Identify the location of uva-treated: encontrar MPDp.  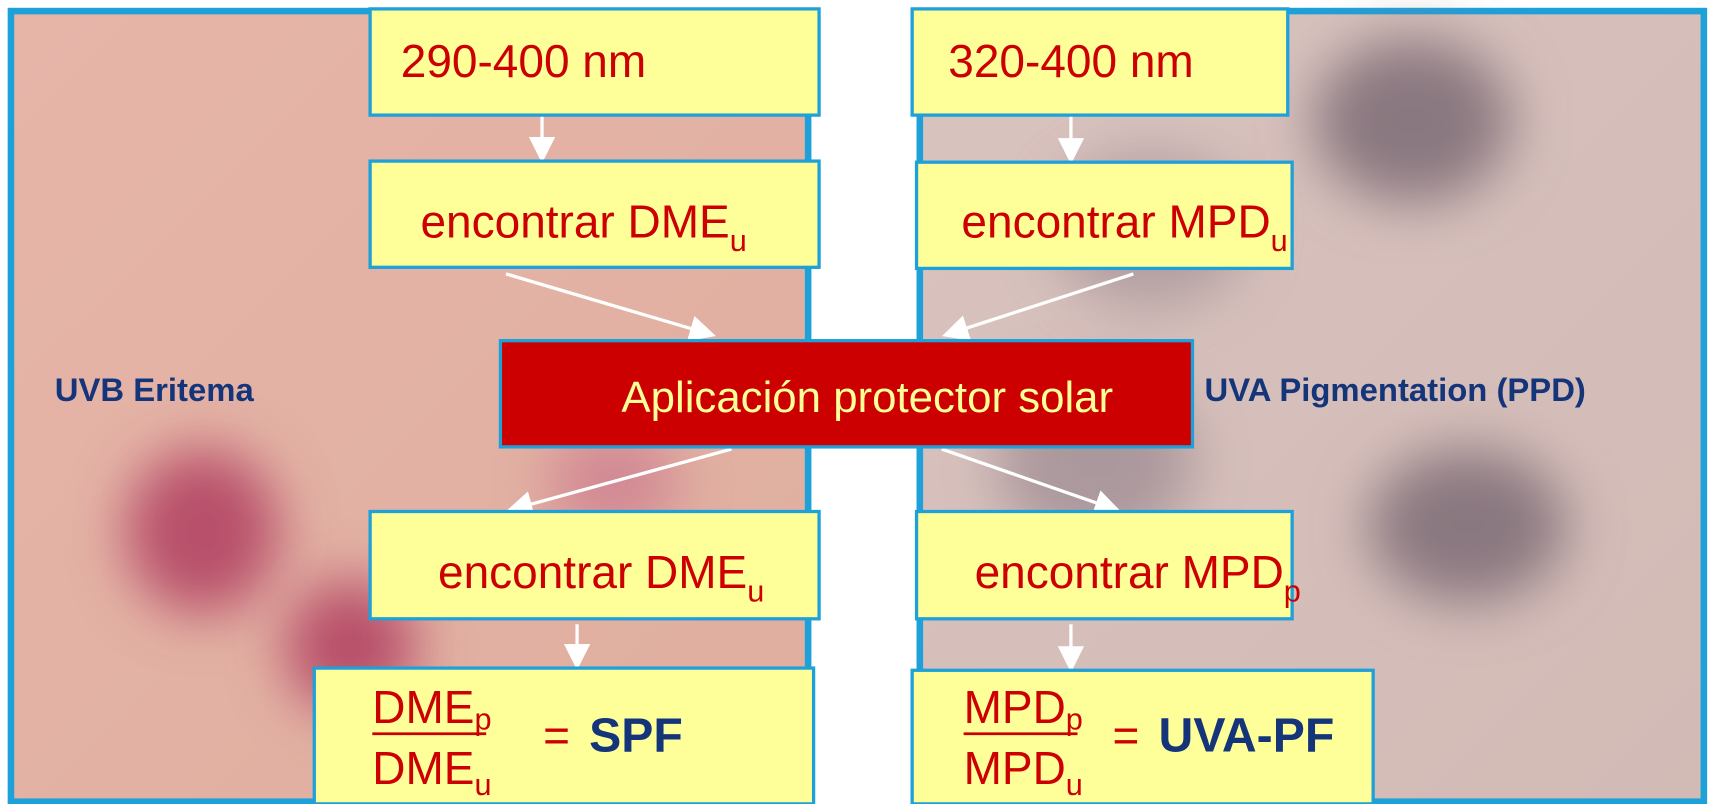
(1138, 577).